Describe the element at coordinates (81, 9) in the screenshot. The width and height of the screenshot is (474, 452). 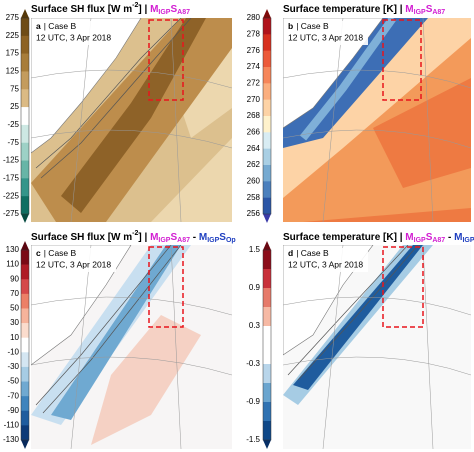
I see `title-part: Surface SH flux [W m` at that location.